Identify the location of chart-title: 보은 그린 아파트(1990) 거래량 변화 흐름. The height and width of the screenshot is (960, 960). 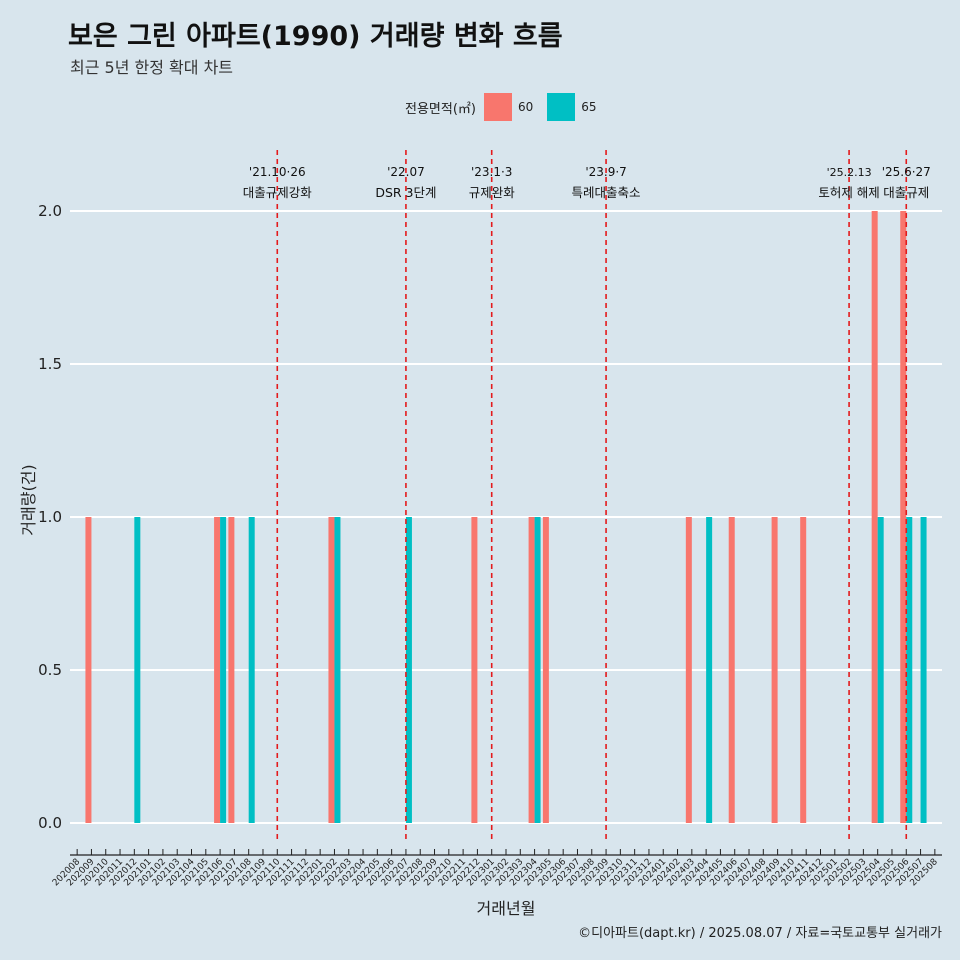
(315, 36).